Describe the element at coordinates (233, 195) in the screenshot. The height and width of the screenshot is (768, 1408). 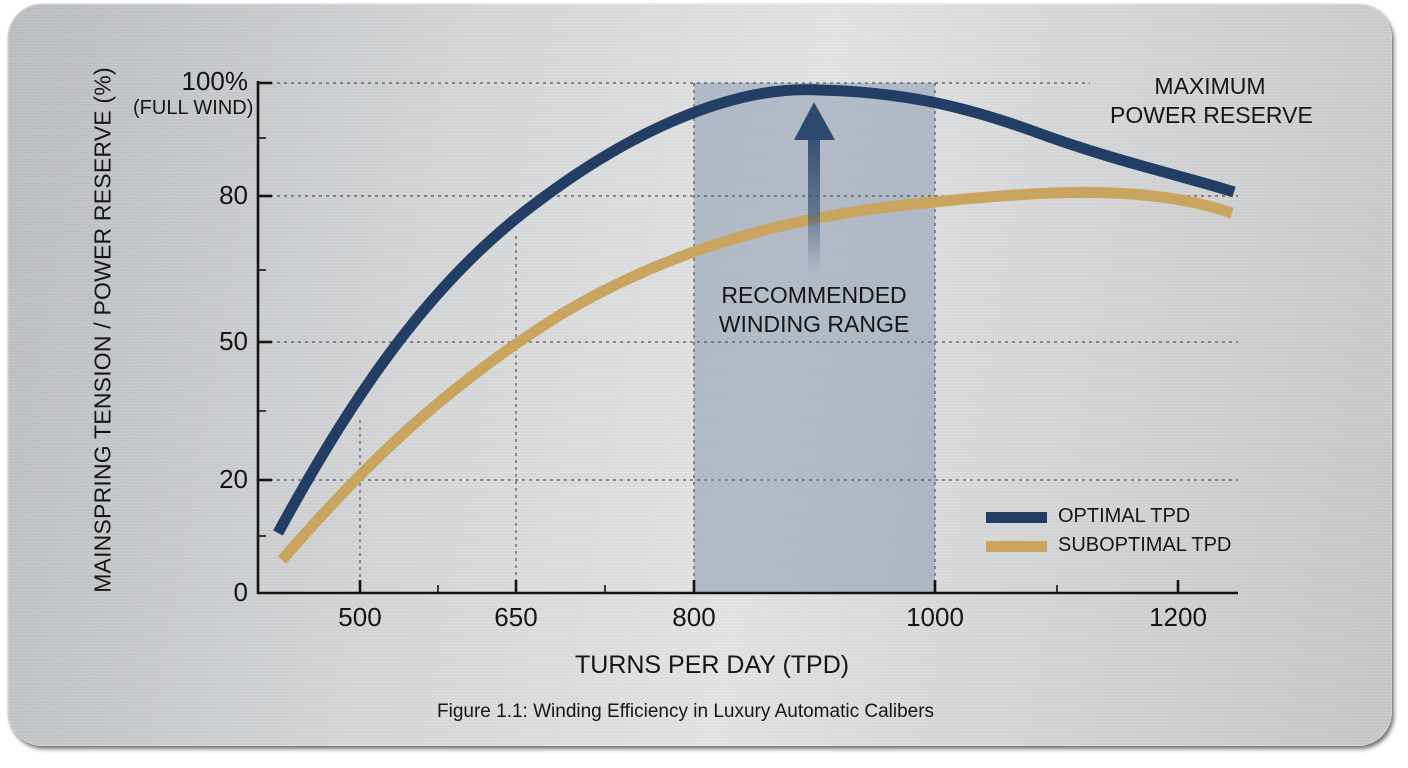
I see `y-tick-80: 80` at that location.